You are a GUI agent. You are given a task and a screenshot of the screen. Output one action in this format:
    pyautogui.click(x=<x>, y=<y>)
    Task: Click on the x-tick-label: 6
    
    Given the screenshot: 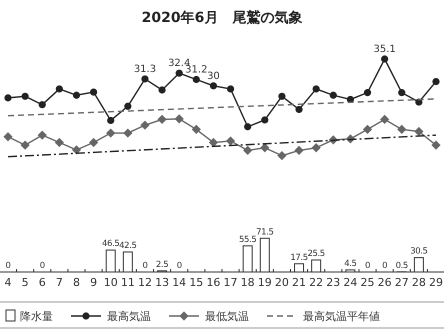 What is the action you would take?
    pyautogui.click(x=42, y=282)
    